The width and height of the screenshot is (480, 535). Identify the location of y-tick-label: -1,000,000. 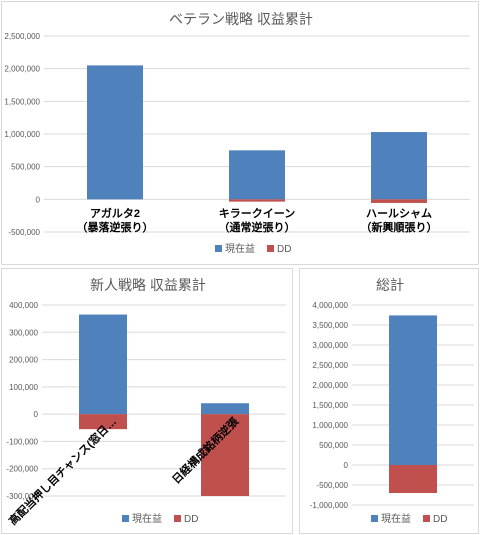
(329, 505).